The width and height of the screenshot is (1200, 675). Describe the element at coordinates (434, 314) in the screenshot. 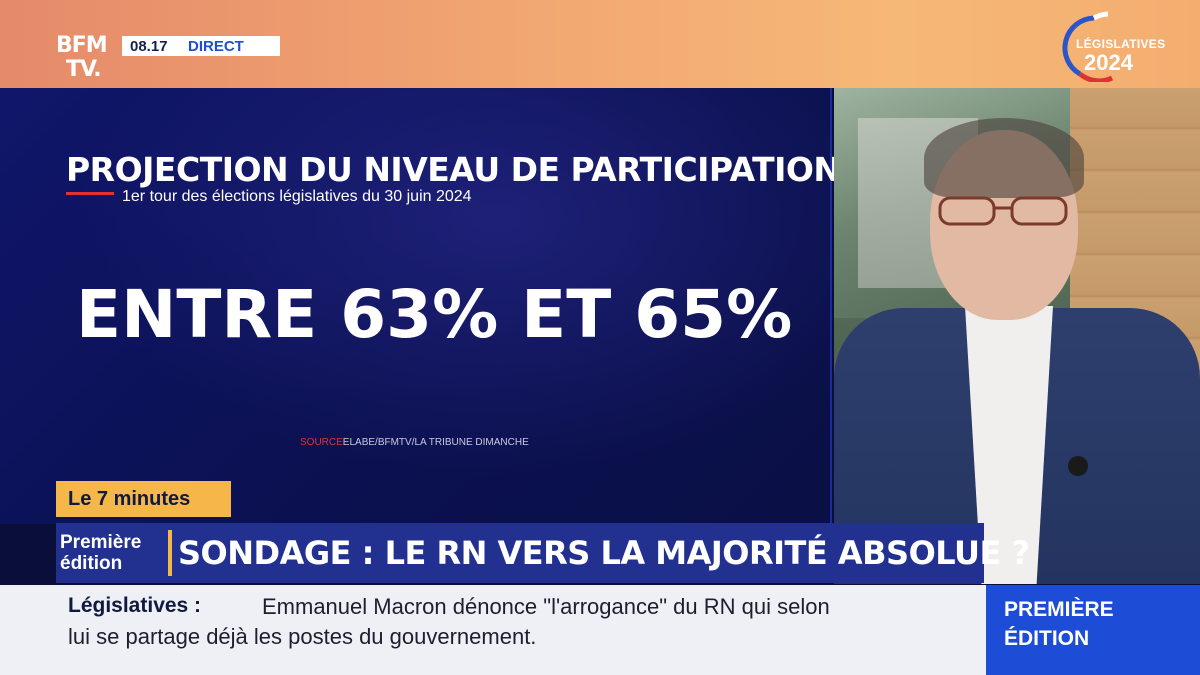

I see `participation-figure: ENTRE 63% ET 65%` at that location.